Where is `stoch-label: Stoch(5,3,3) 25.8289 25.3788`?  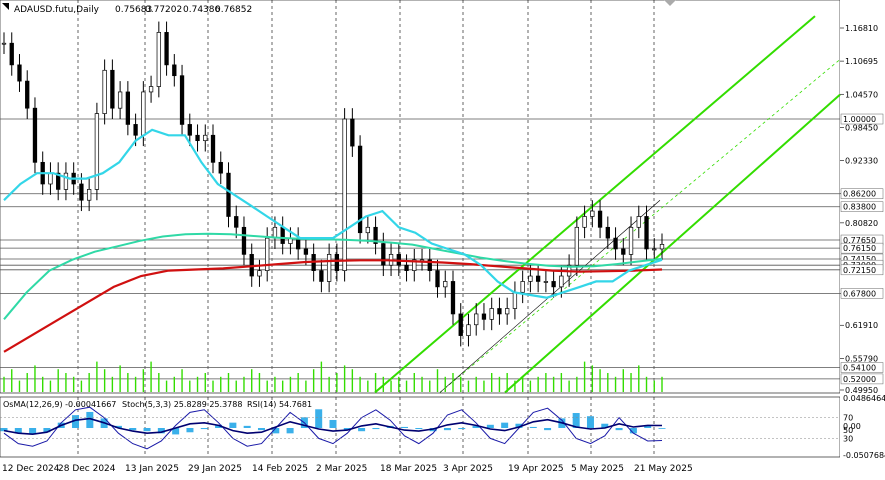 stoch-label: Stoch(5,3,3) 25.8289 25.3788 is located at coordinates (182, 404).